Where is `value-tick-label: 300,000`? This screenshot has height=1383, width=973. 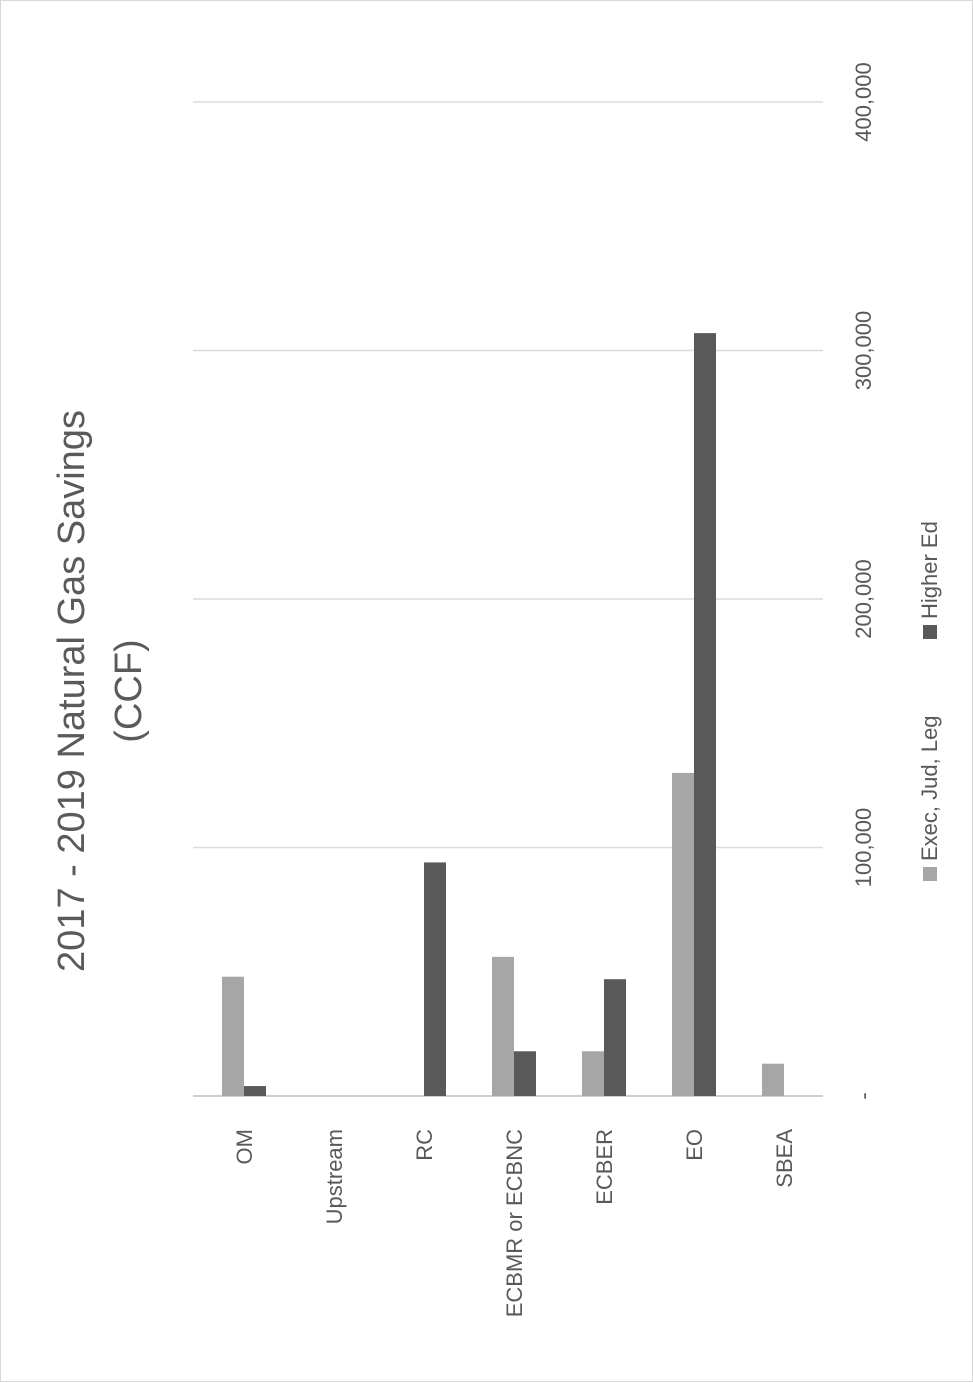 value-tick-label: 300,000 is located at coordinates (863, 351).